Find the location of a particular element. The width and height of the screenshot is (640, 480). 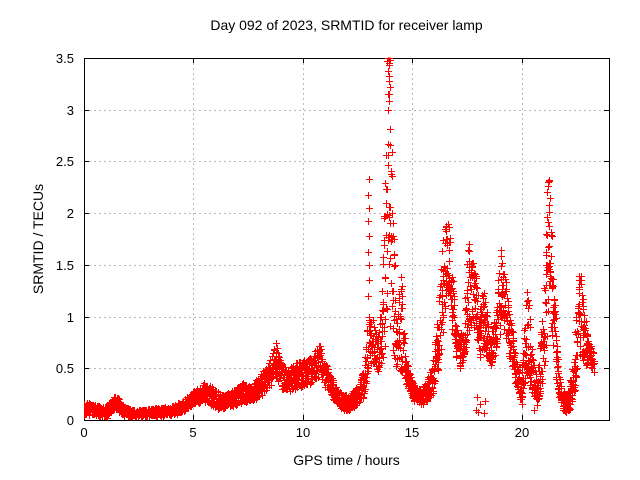

x-tick-label: 20 is located at coordinates (522, 432).